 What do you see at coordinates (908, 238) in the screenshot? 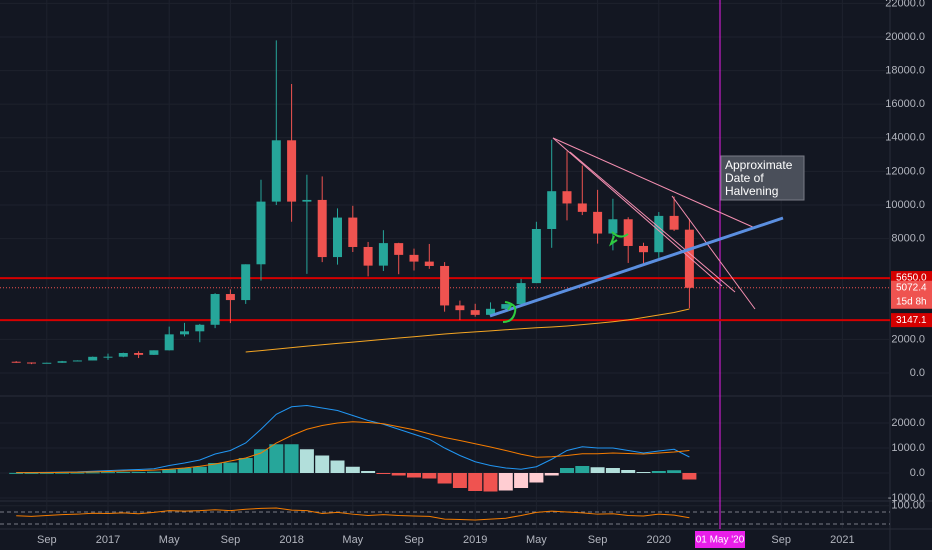
I see `y-tick-label: 8000.0` at bounding box center [908, 238].